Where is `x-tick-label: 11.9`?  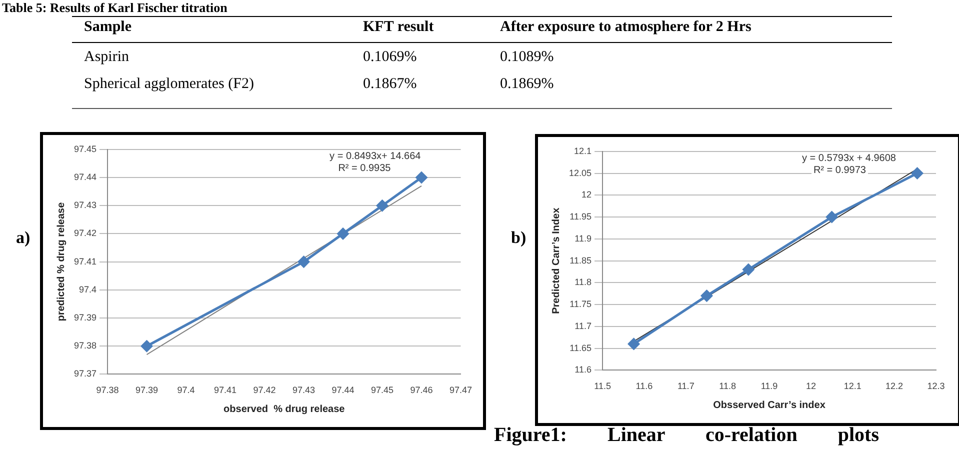
x-tick-label: 11.9 is located at coordinates (769, 386).